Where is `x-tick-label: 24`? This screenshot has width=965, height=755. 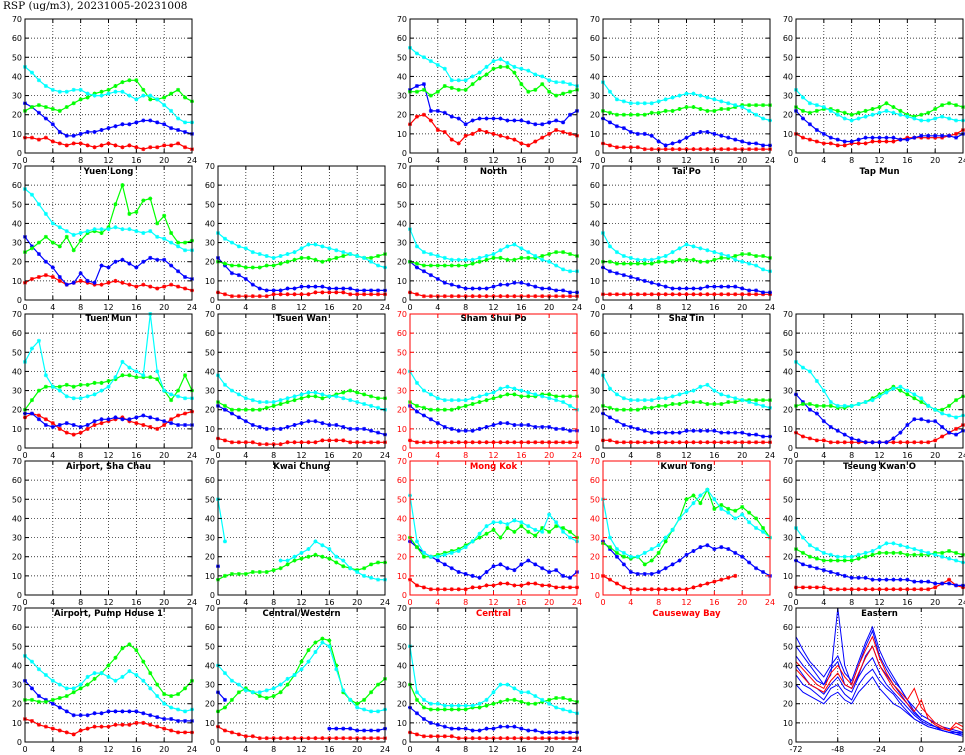 x-tick-label: 24 is located at coordinates (192, 455).